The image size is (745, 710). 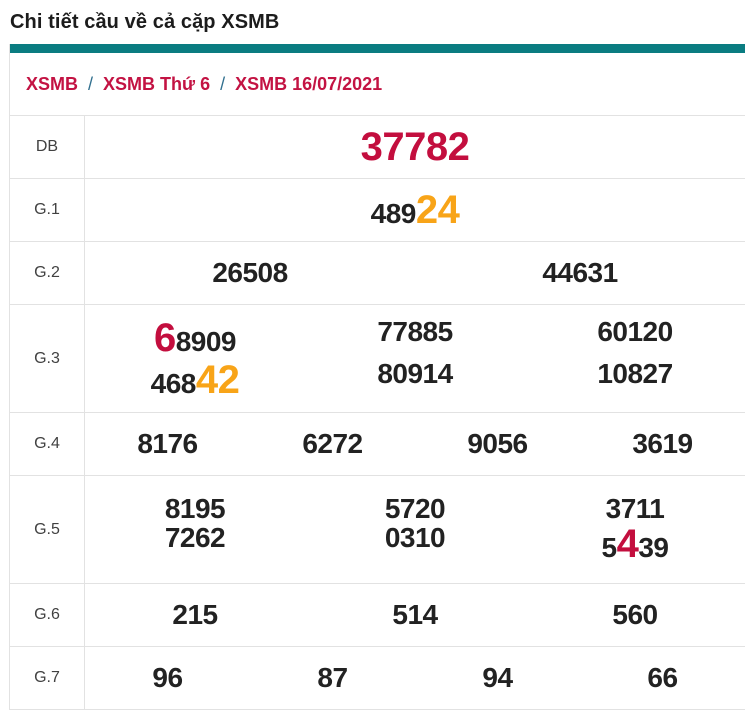 I want to click on digits: 96, so click(x=167, y=678).